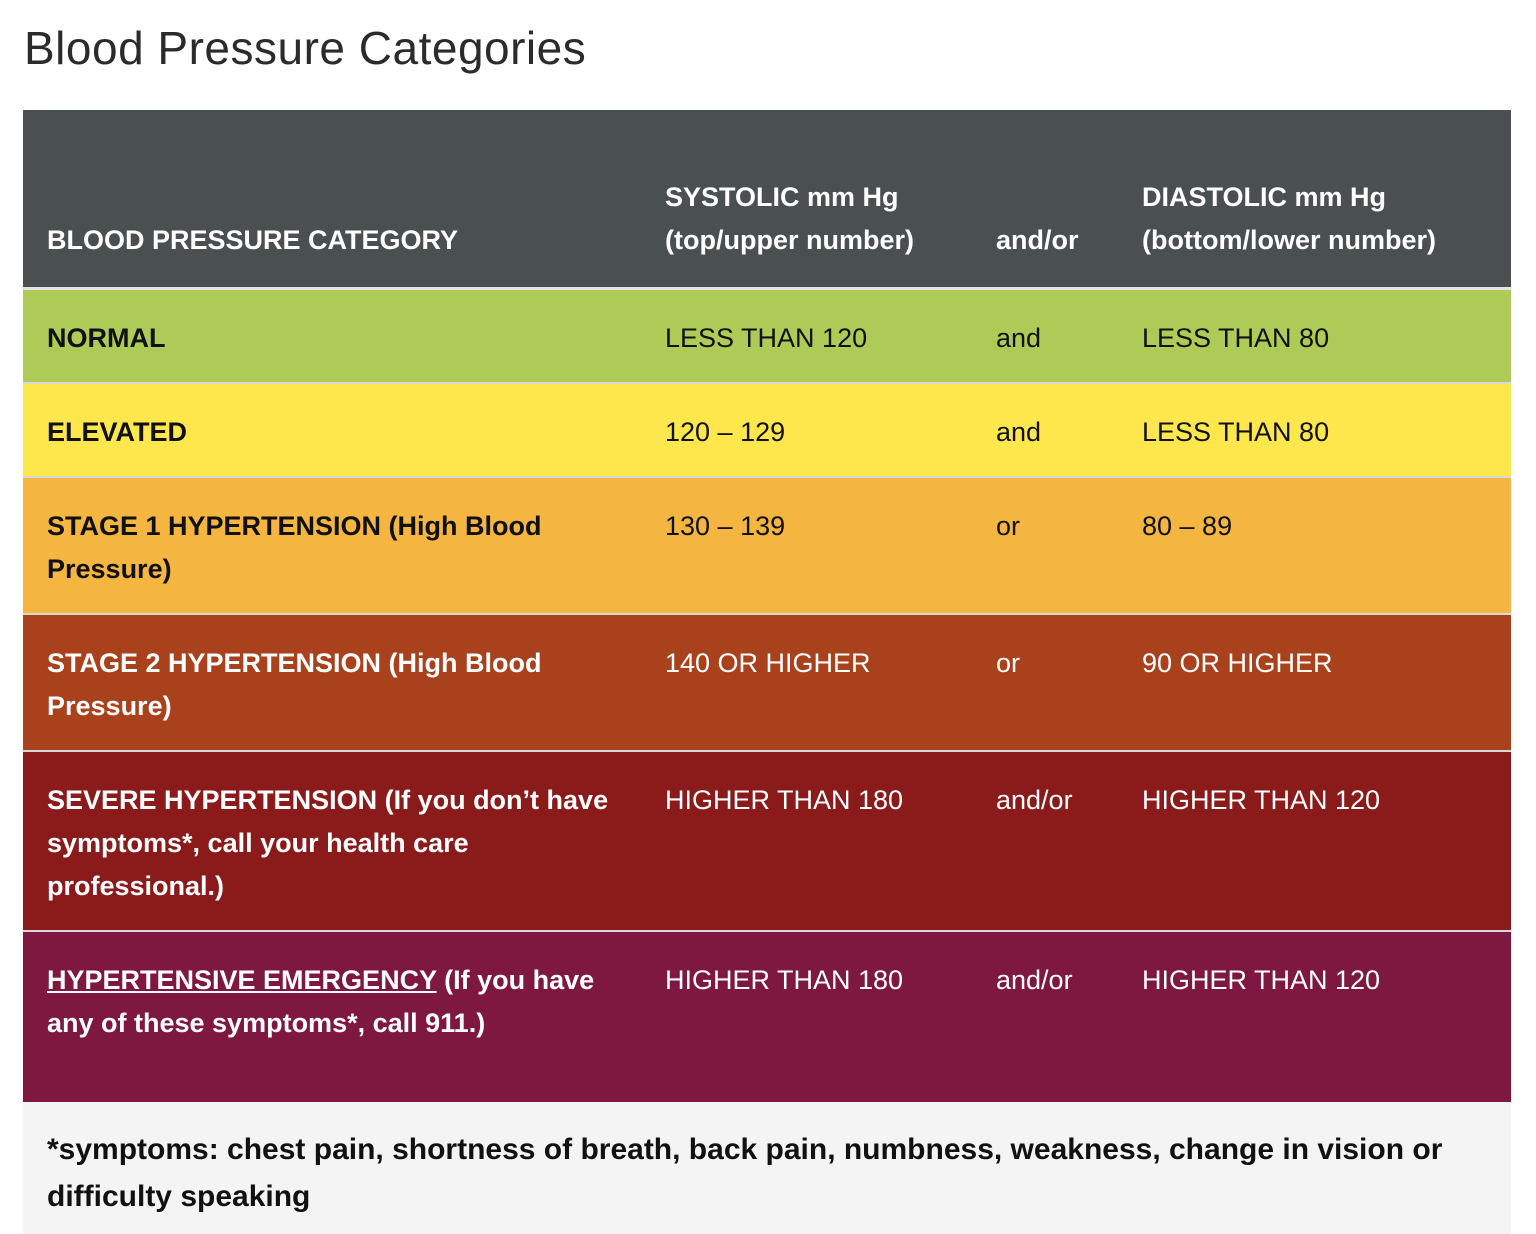  Describe the element at coordinates (806, 430) in the screenshot. I see `systolic-cell: 120 – 129` at that location.